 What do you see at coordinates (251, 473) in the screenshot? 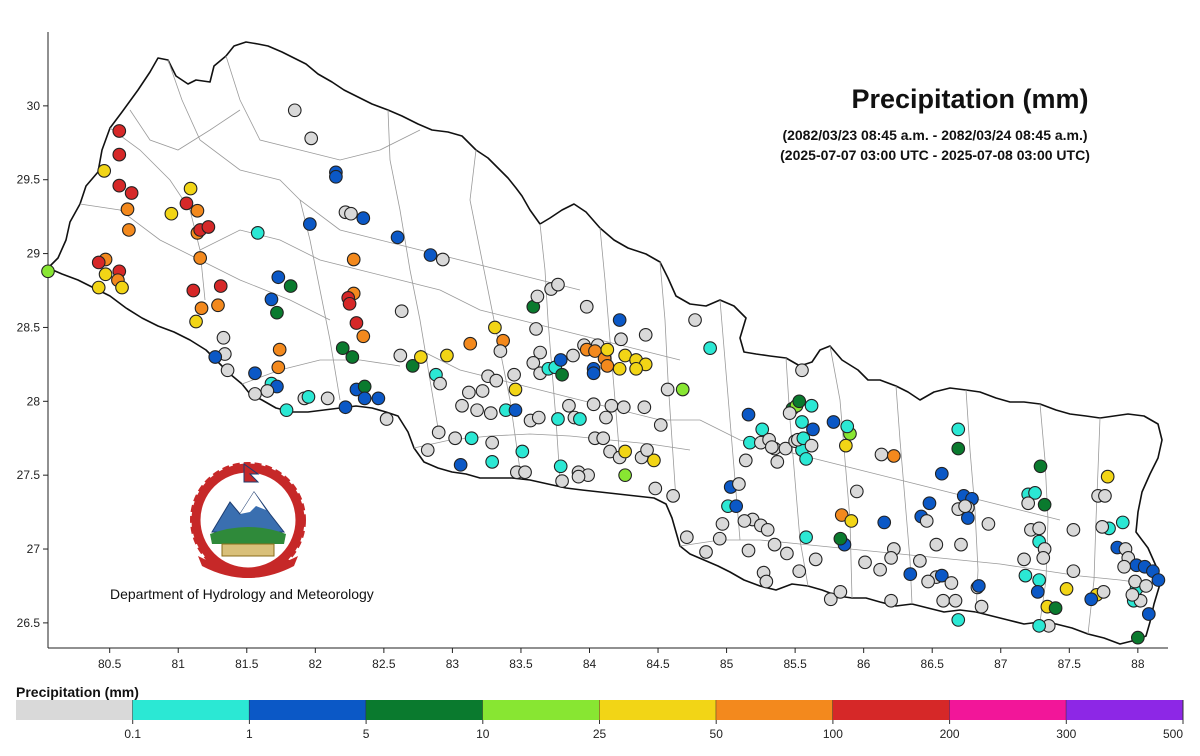
I see `logo-flag` at bounding box center [251, 473].